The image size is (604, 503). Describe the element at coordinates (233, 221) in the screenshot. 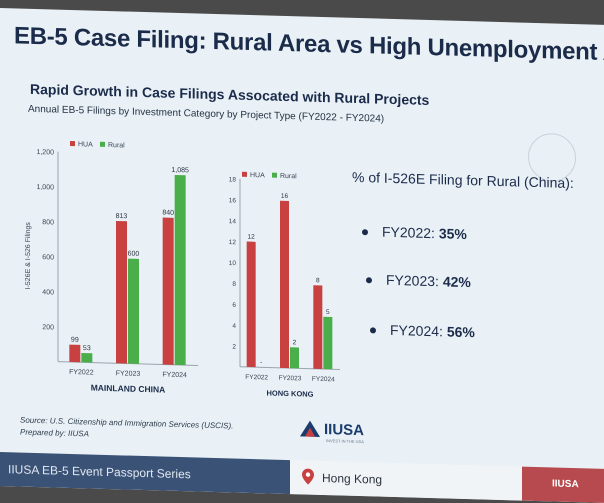

I see `y-tick-label: 14` at that location.